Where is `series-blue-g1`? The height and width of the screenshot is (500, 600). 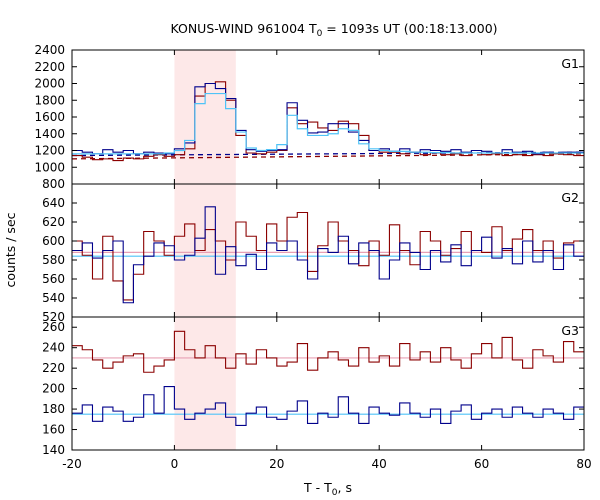 series-blue-g1 is located at coordinates (328, 118).